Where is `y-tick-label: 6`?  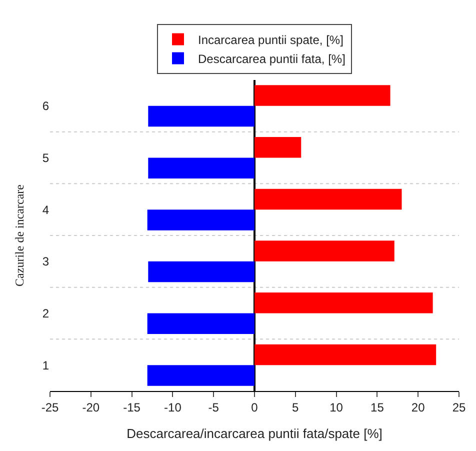 y-tick-label: 6 is located at coordinates (46, 106).